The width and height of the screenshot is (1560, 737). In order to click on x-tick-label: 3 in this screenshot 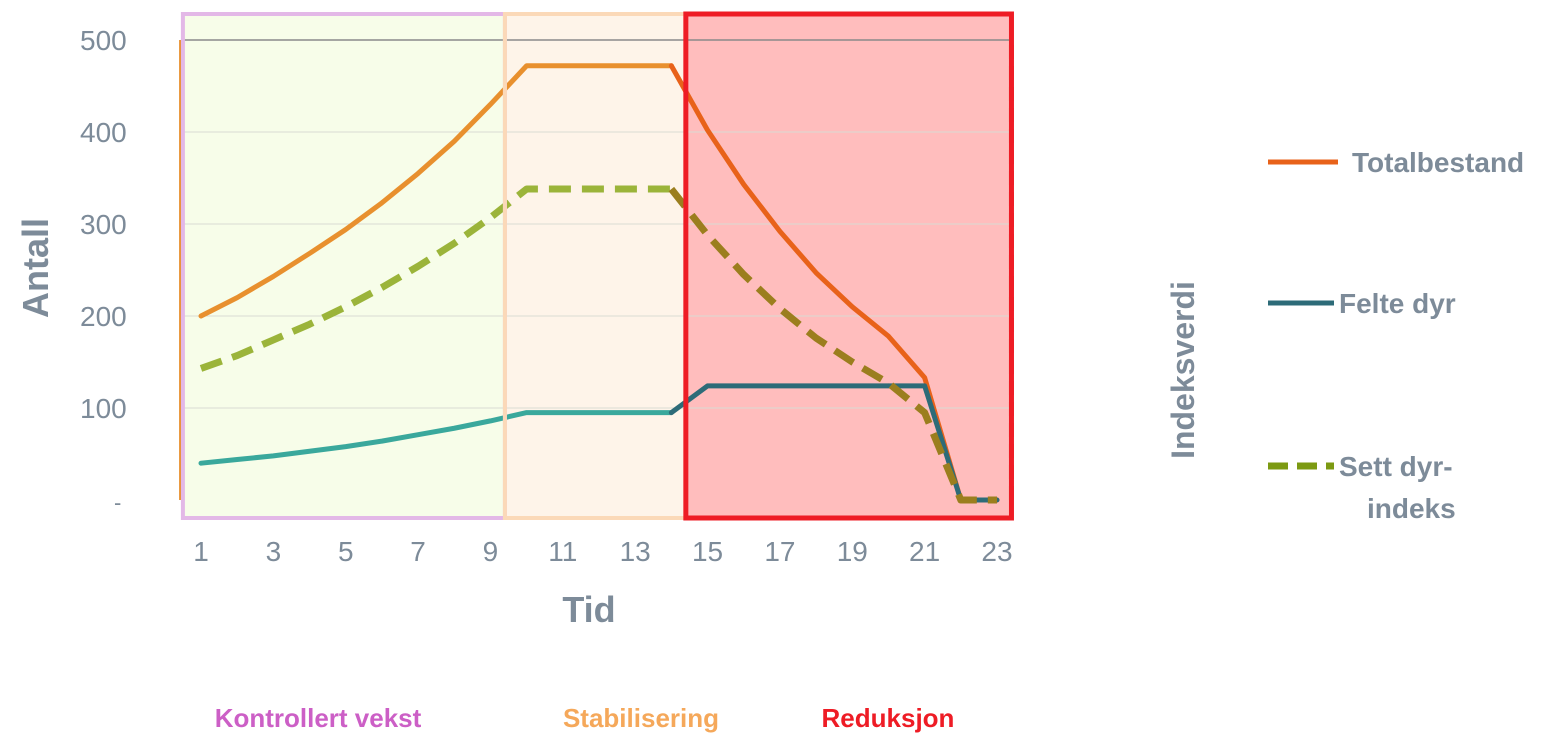, I will do `click(274, 551)`.